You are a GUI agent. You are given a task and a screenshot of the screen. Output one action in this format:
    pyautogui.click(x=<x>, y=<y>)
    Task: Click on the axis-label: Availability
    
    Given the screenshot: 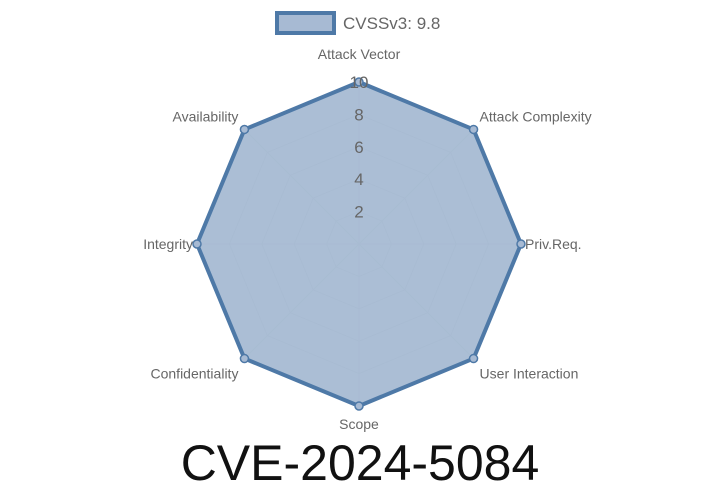 What is the action you would take?
    pyautogui.click(x=206, y=116)
    